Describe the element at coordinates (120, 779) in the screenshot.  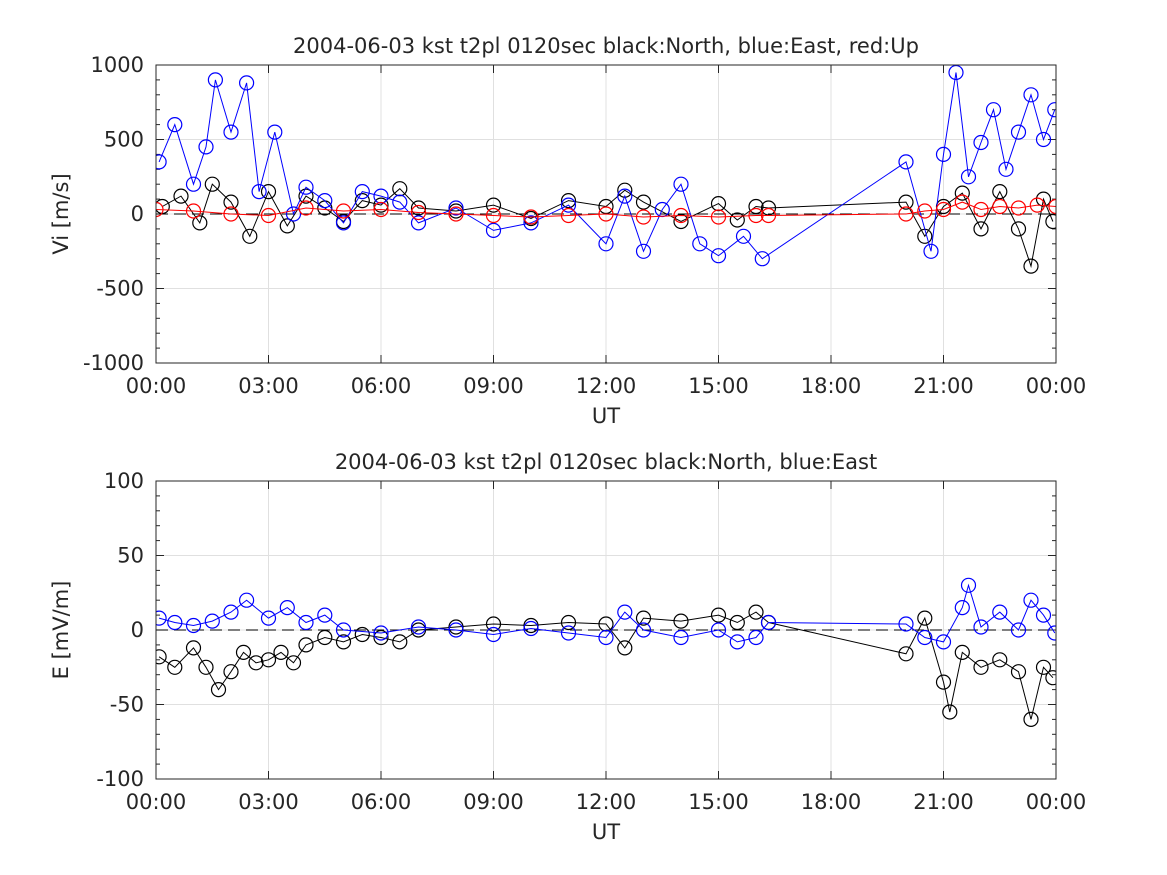
I see `y-tick-label: -100` at that location.